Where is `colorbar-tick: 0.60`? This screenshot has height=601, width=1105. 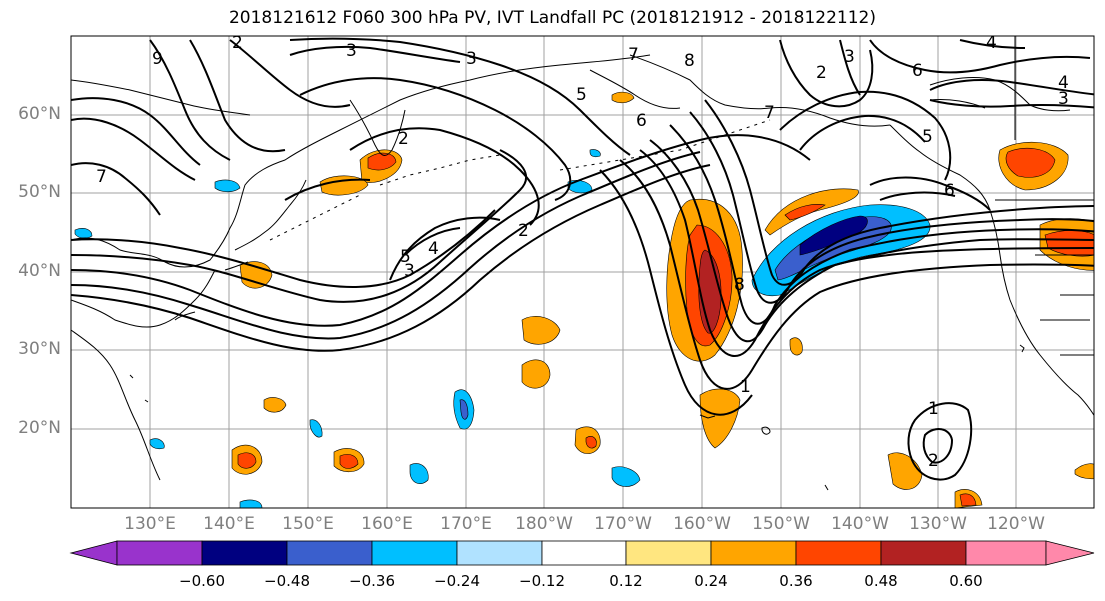 colorbar-tick: 0.60 is located at coordinates (966, 581).